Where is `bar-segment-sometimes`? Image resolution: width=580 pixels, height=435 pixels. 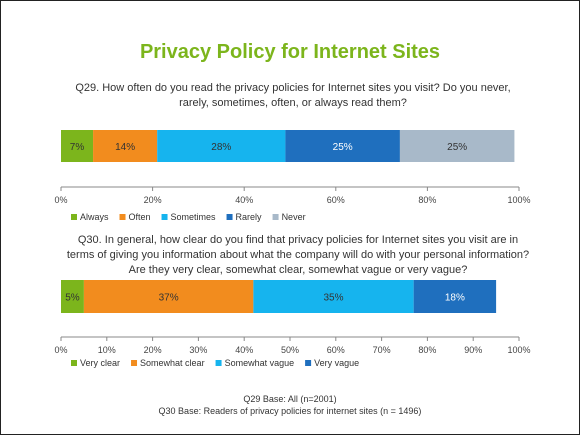 bar-segment-sometimes is located at coordinates (221, 146).